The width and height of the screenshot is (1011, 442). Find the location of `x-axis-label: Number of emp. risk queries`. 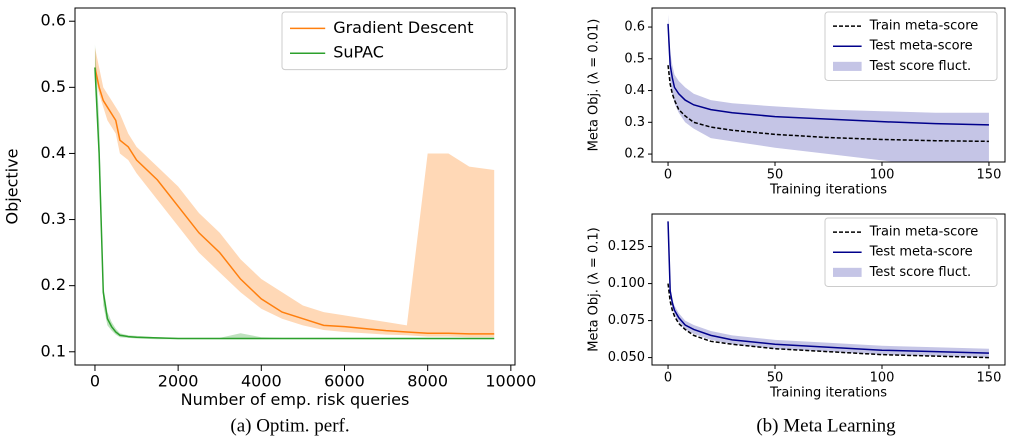

x-axis-label: Number of emp. risk queries is located at coordinates (295, 399).